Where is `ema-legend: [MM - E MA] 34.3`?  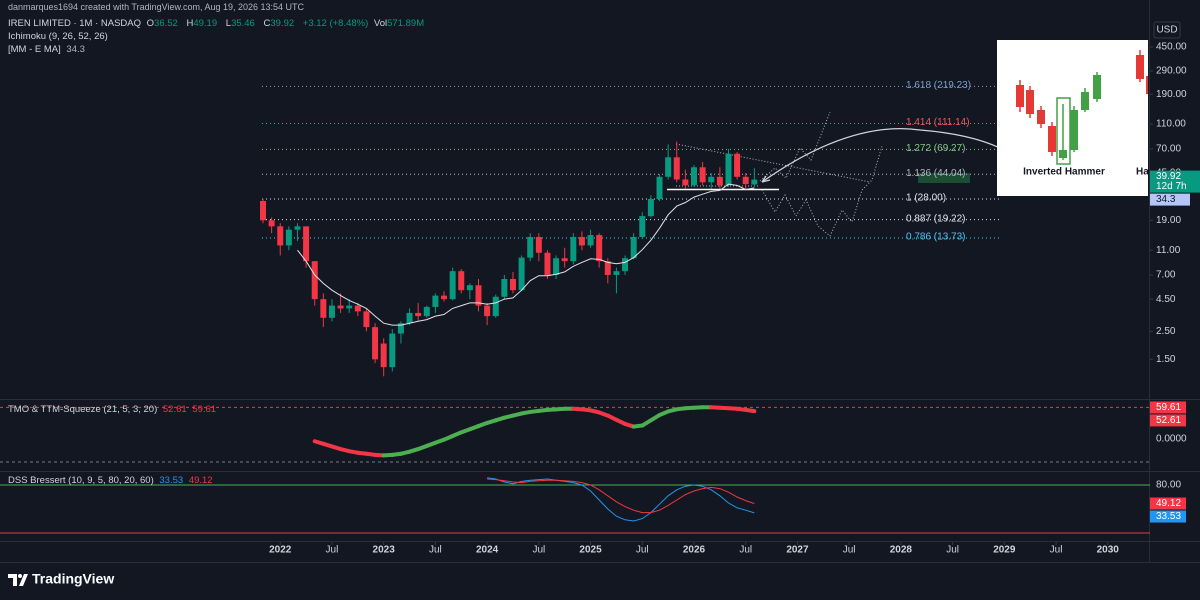 ema-legend: [MM - E MA] 34.3 is located at coordinates (48, 49).